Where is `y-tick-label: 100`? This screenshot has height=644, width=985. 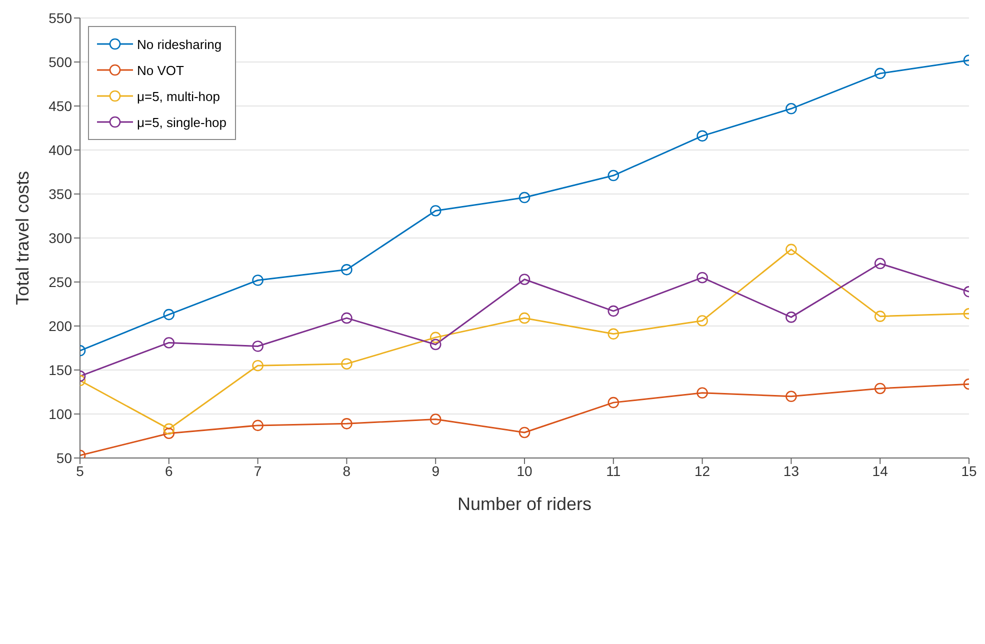 y-tick-label: 100 is located at coordinates (60, 414).